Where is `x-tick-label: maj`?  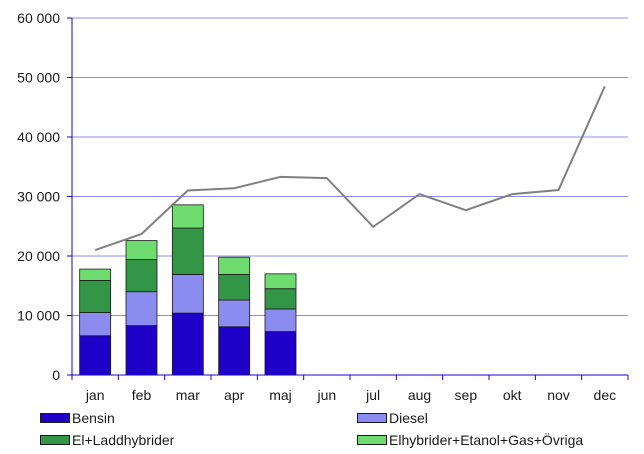 x-tick-label: maj is located at coordinates (280, 395).